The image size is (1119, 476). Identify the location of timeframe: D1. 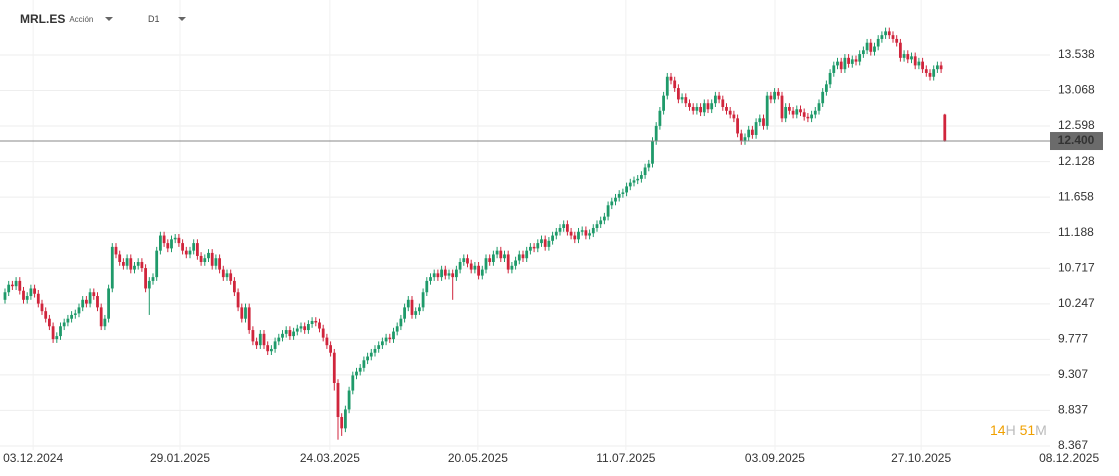
(154, 19).